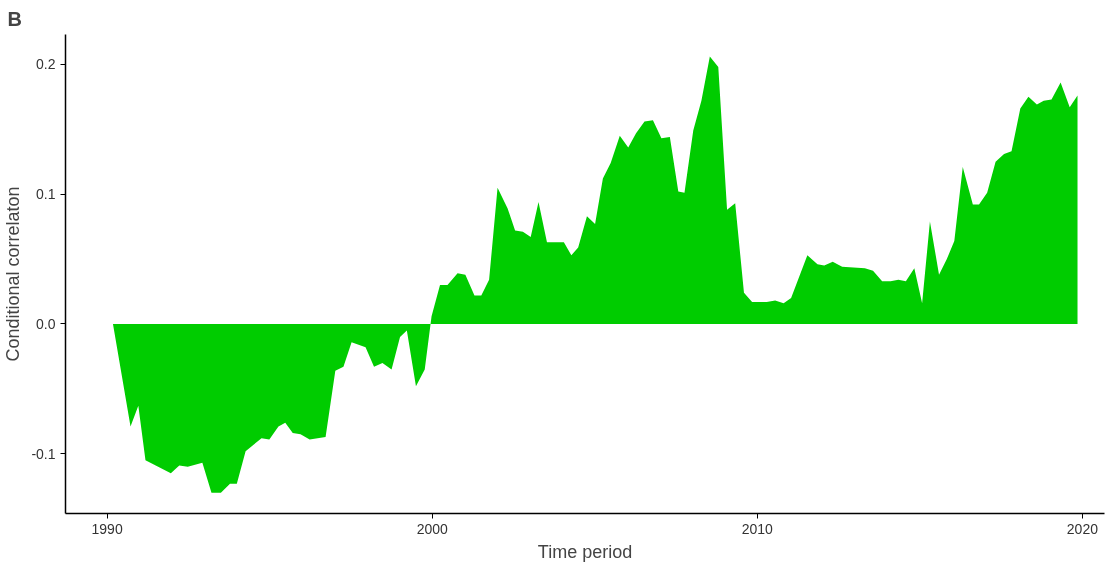 The image size is (1119, 564). Describe the element at coordinates (107, 528) in the screenshot. I see `x-tick-label: 1990` at that location.